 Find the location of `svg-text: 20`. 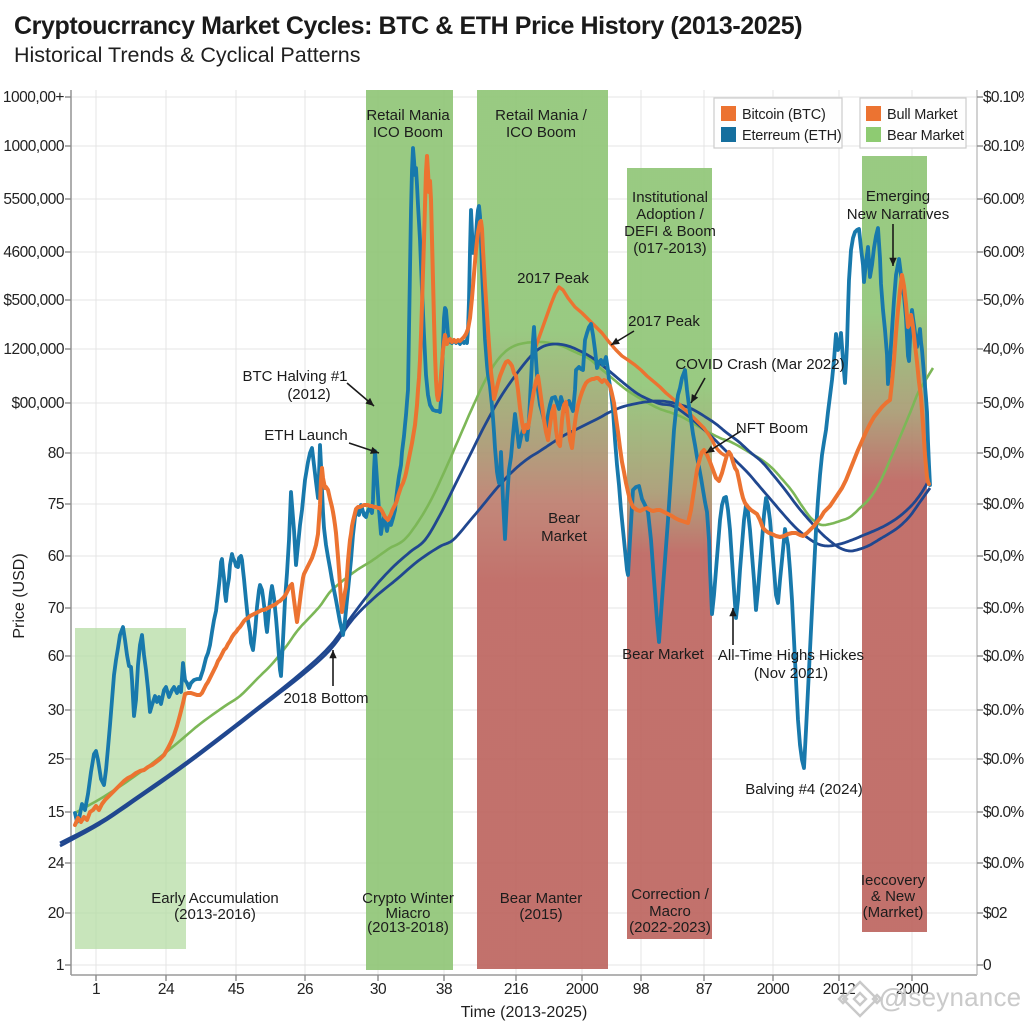

svg-text: 20 is located at coordinates (56, 913).